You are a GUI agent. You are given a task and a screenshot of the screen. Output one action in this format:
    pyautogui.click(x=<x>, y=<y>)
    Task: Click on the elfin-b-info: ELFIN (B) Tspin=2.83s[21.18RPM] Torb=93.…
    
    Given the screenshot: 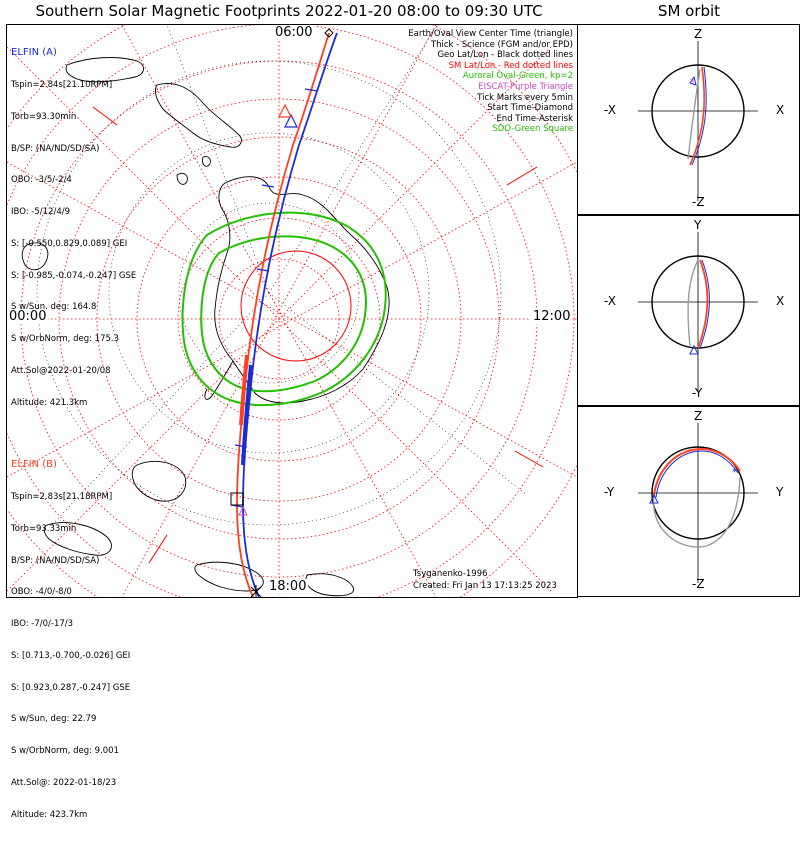 What is the action you would take?
    pyautogui.click(x=70, y=640)
    